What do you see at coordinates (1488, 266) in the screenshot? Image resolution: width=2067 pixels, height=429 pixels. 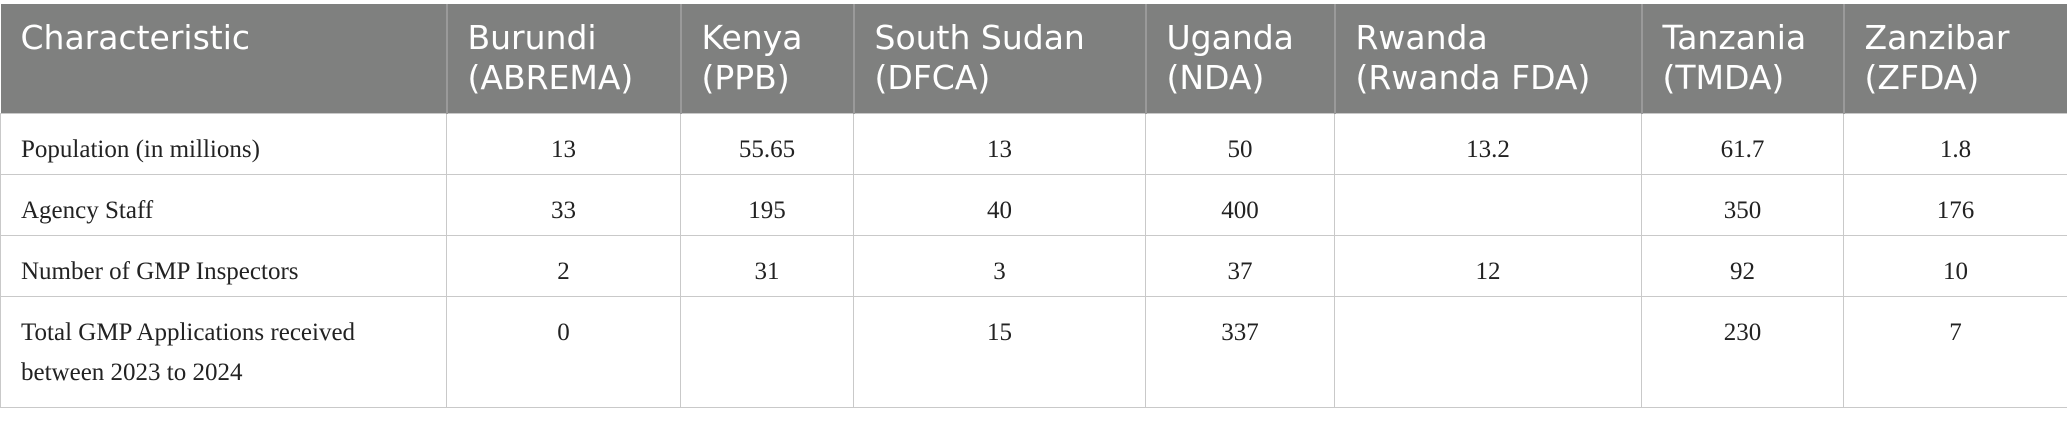 I see `table-cell: 12` at bounding box center [1488, 266].